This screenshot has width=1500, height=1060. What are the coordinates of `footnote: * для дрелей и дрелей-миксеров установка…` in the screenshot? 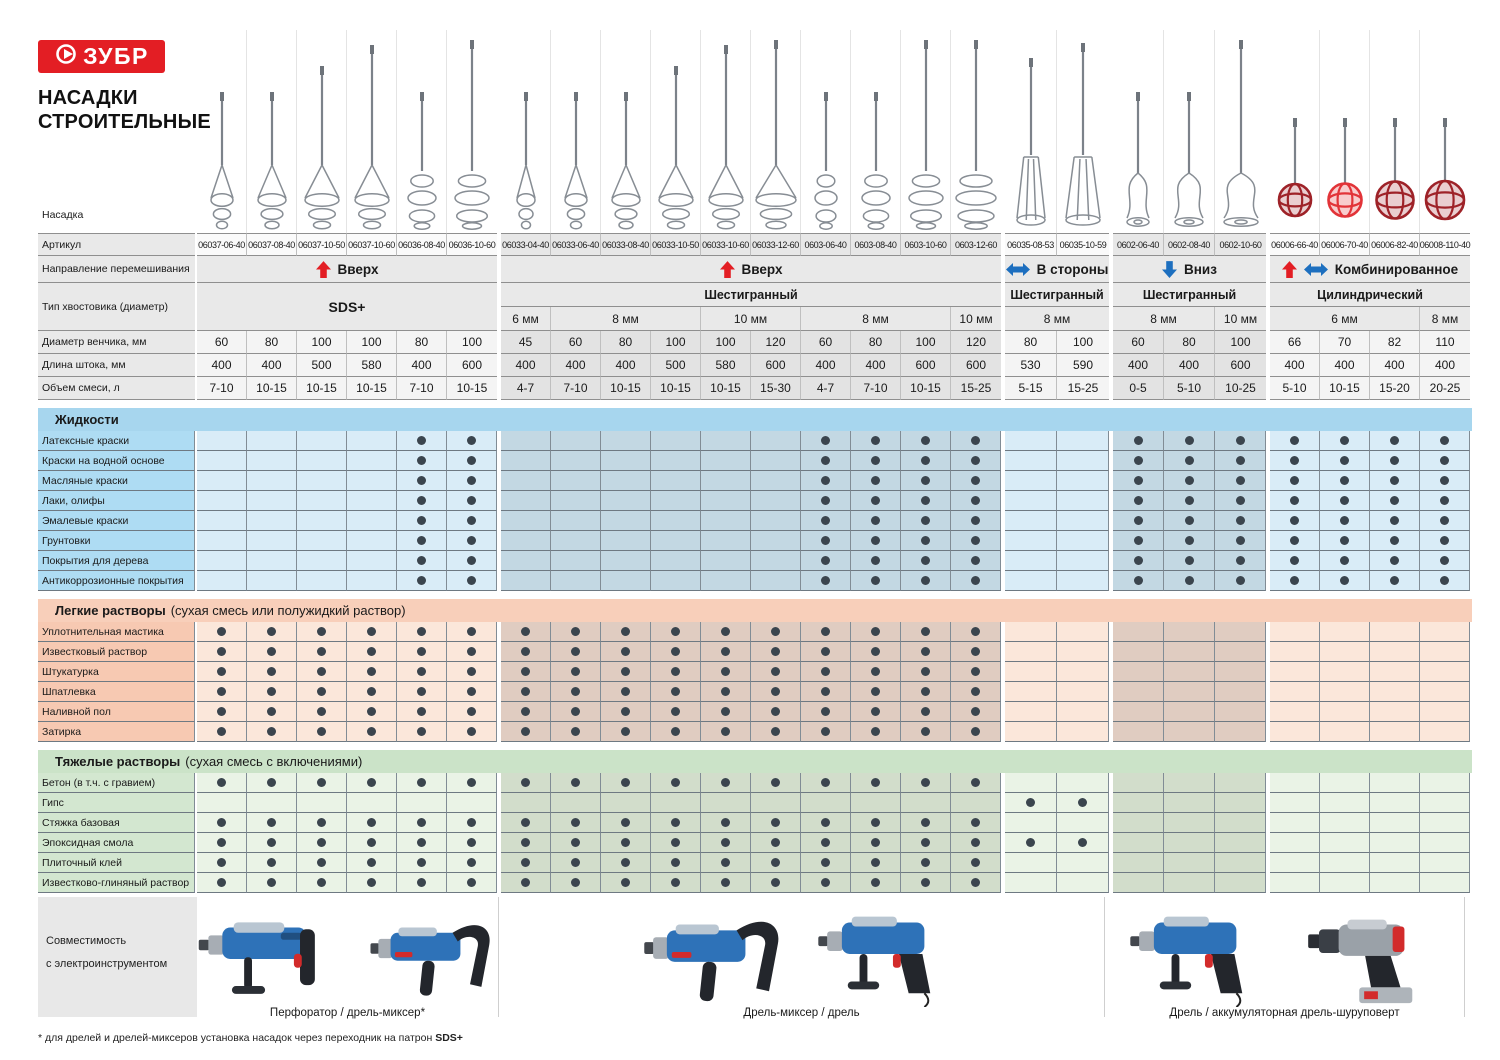 It's located at (250, 1038).